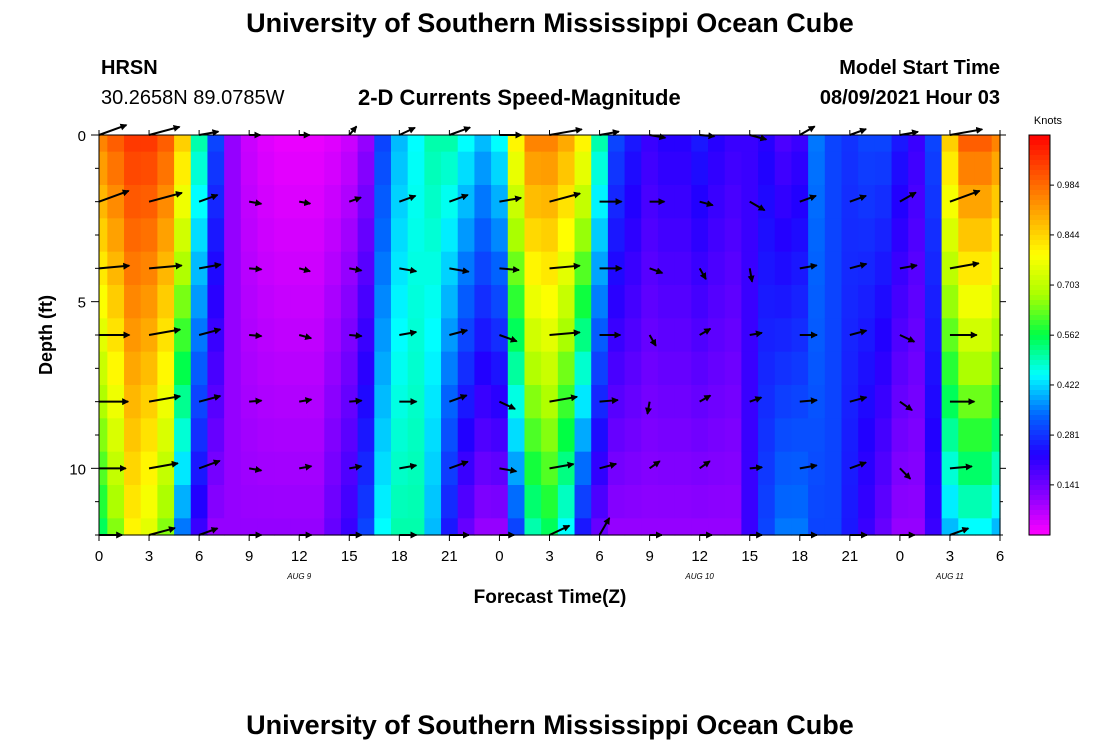 The image size is (1100, 750). What do you see at coordinates (699, 576) in the screenshot?
I see `date-label: AUG 10` at bounding box center [699, 576].